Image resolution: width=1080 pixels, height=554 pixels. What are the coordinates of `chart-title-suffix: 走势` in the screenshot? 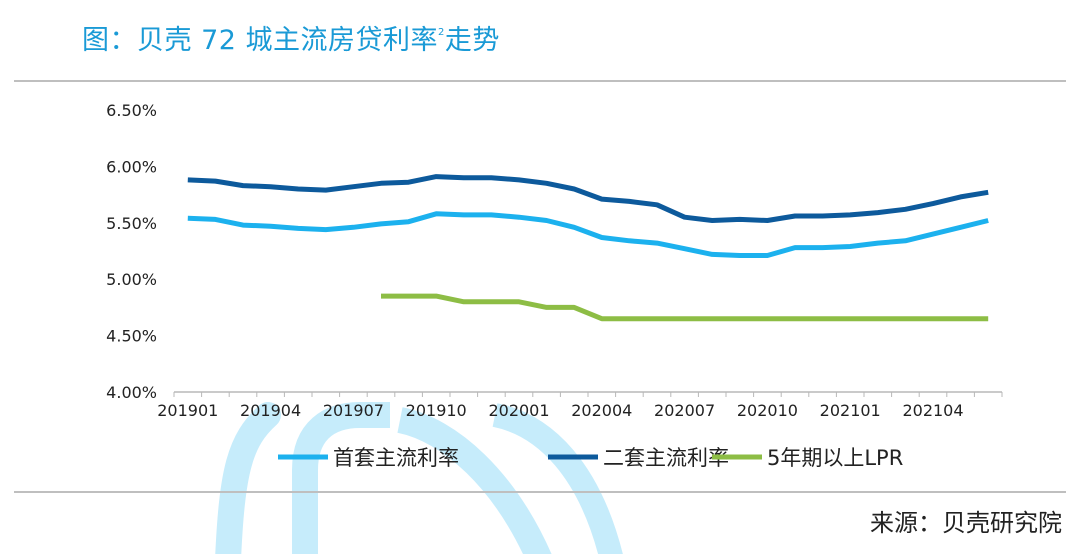 It's located at (472, 40).